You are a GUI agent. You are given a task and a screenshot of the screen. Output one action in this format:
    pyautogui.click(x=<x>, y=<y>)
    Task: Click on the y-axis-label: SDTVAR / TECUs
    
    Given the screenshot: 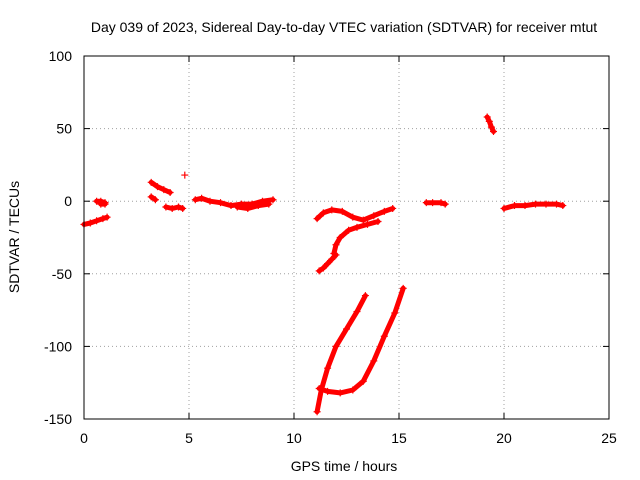 What is the action you would take?
    pyautogui.click(x=14, y=237)
    